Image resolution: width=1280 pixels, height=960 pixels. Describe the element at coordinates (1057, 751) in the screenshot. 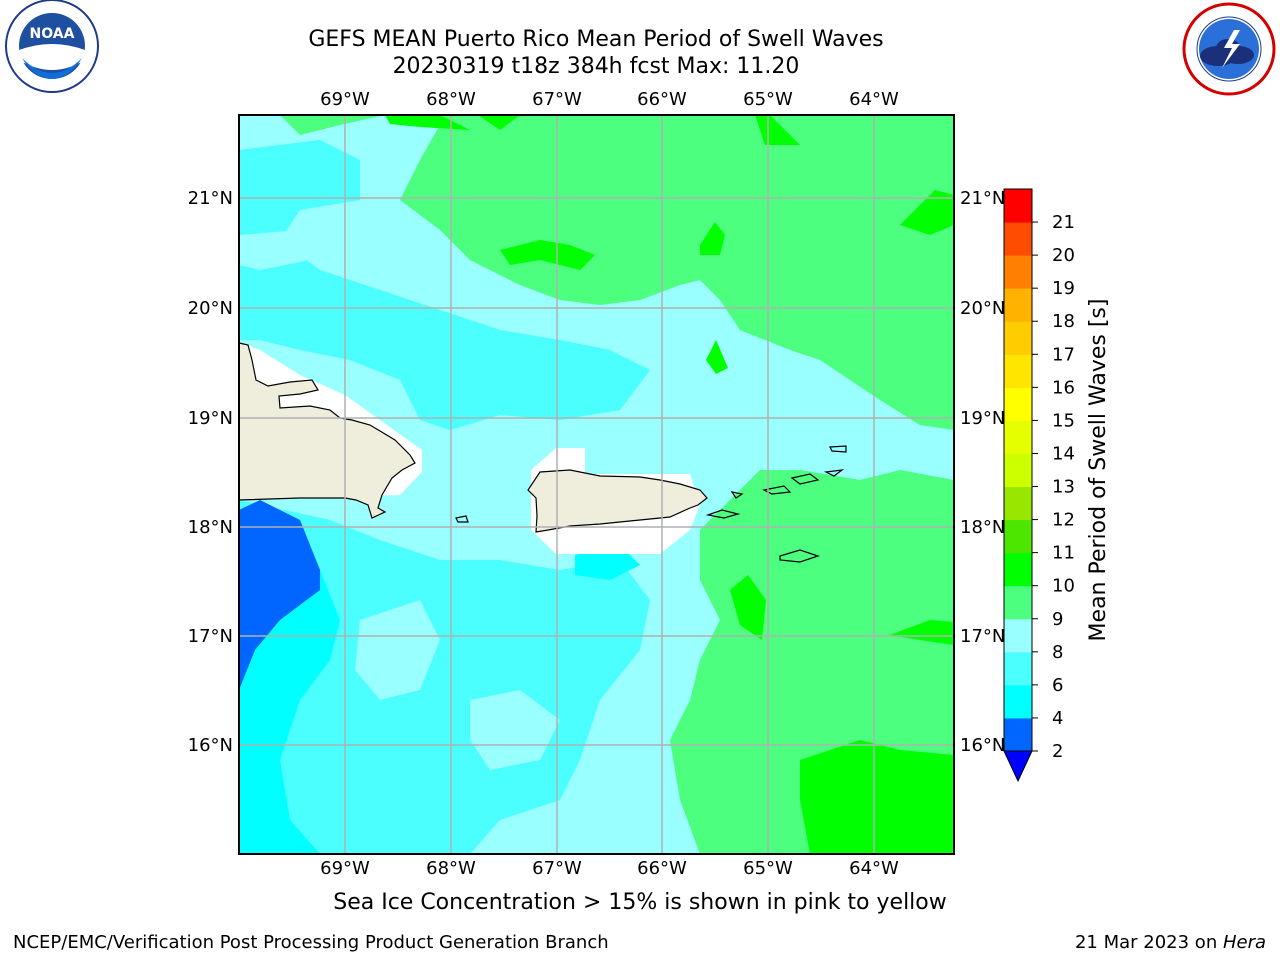

I see `colorbar-tick-label: 2` at that location.